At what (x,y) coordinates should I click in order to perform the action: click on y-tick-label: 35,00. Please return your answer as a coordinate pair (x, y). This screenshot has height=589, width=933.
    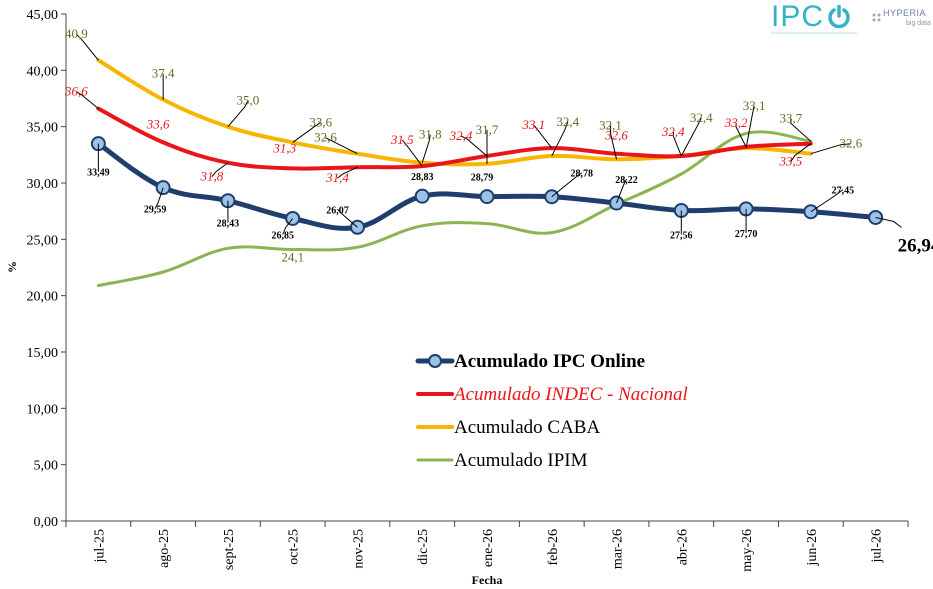
    Looking at the image, I should click on (43, 128).